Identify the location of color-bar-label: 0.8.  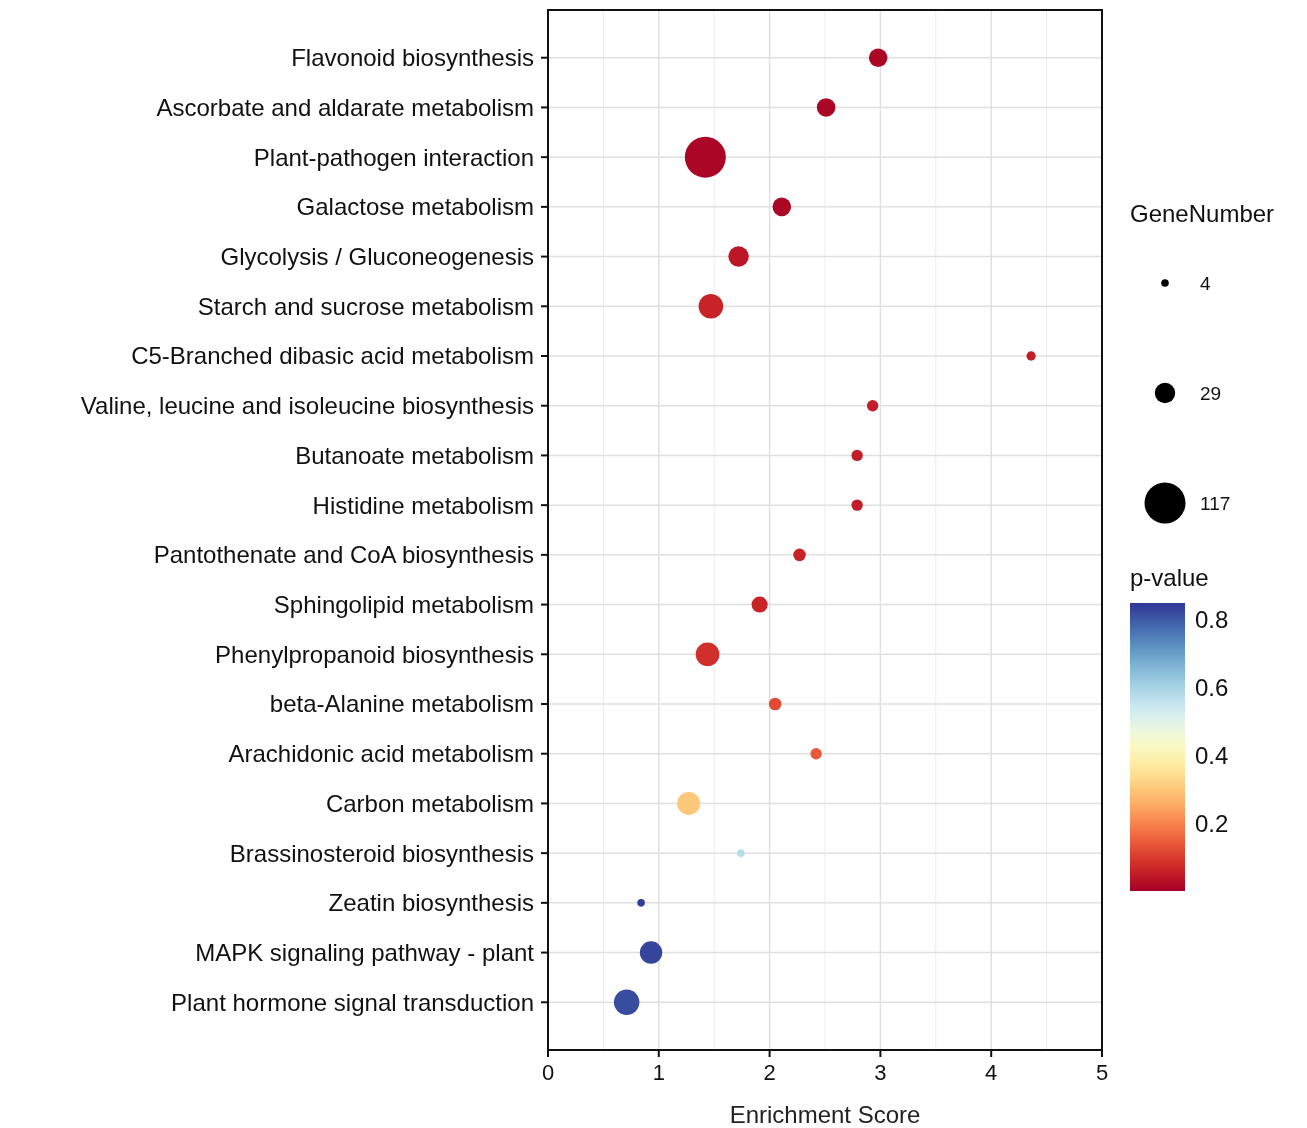
(1212, 620).